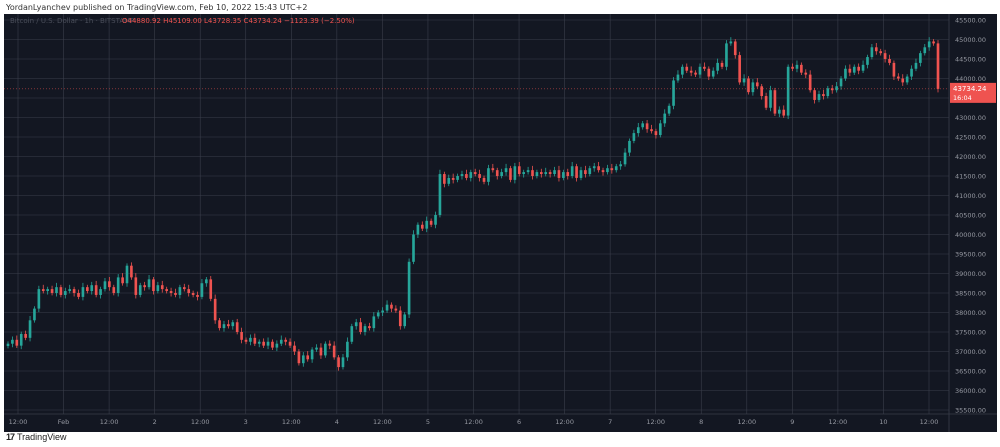  What do you see at coordinates (970, 196) in the screenshot?
I see `y-tick-label: 41000.00` at bounding box center [970, 196].